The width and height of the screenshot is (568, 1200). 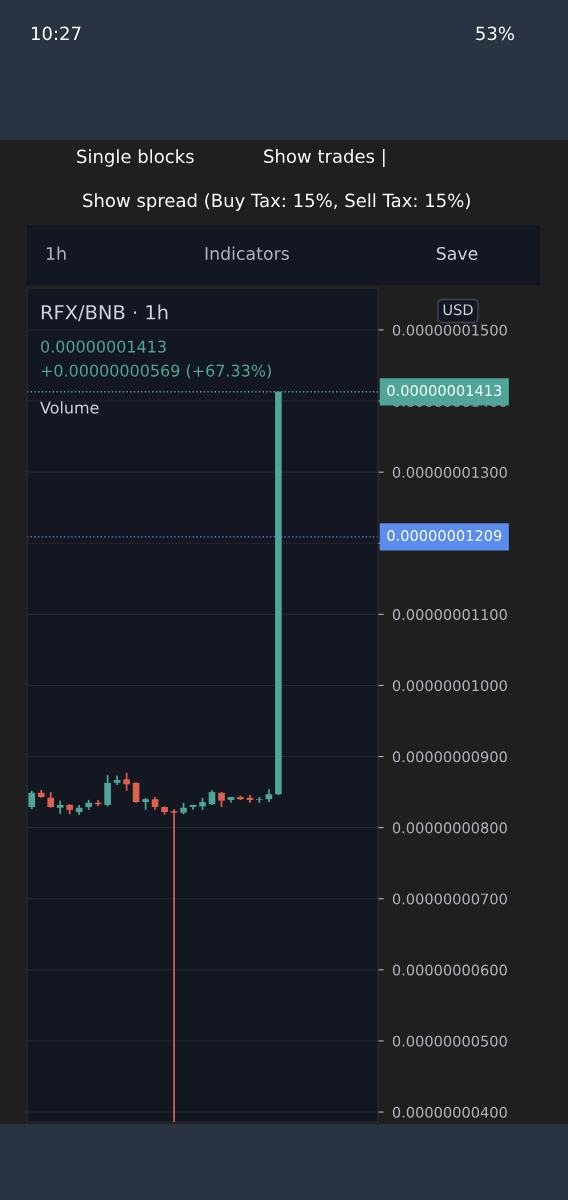 I want to click on text: Show trades |, so click(x=324, y=158).